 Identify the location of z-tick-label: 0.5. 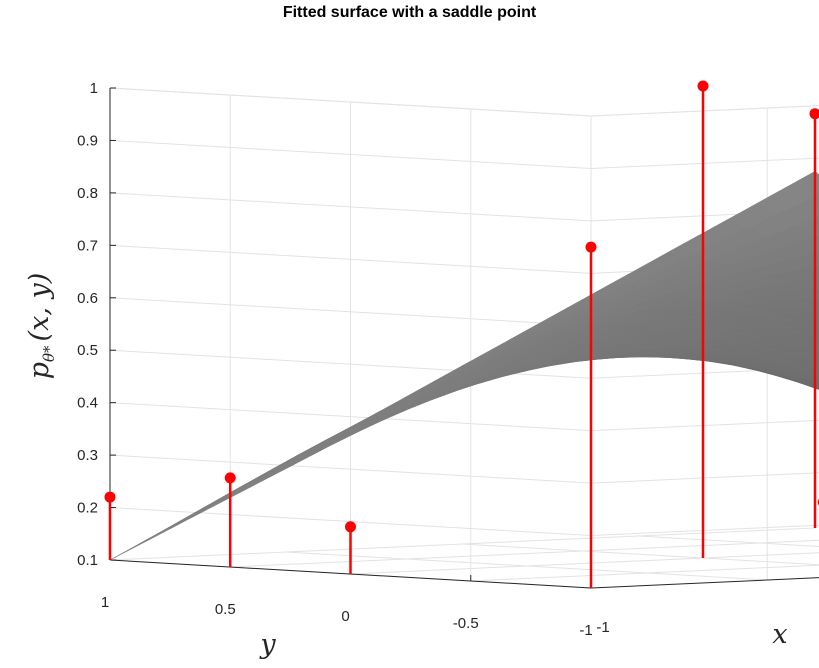
(87, 350).